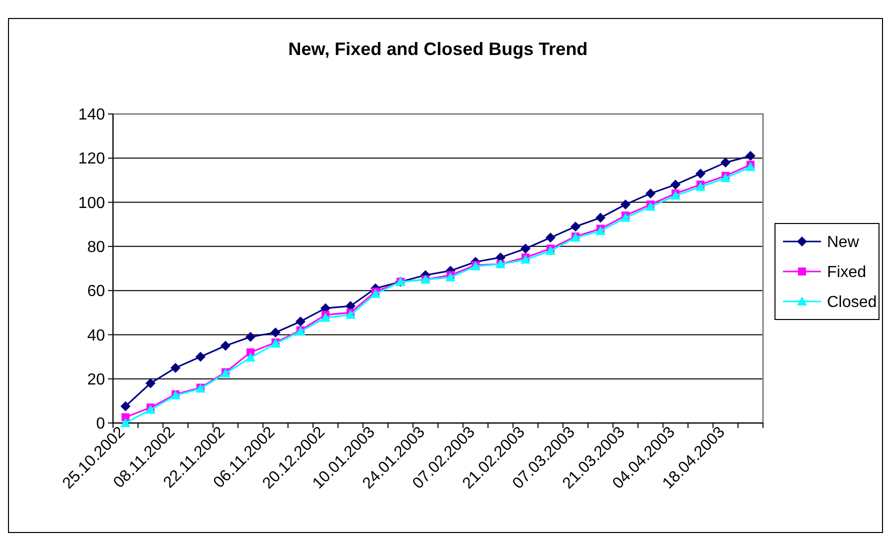  What do you see at coordinates (96, 335) in the screenshot?
I see `y-tick-label: 40` at bounding box center [96, 335].